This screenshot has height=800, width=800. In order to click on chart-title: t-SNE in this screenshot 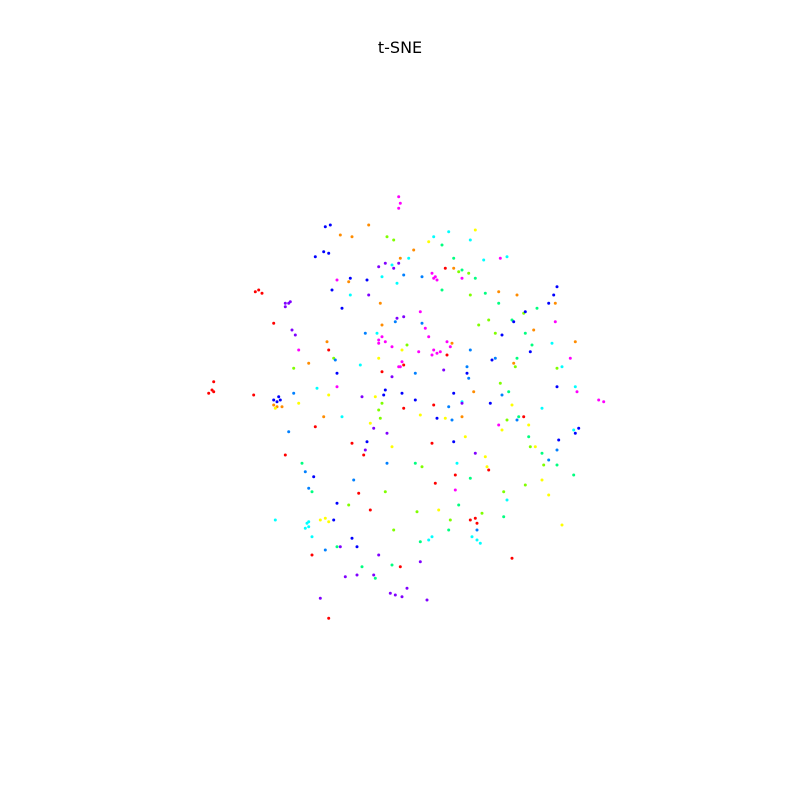, I will do `click(400, 47)`.